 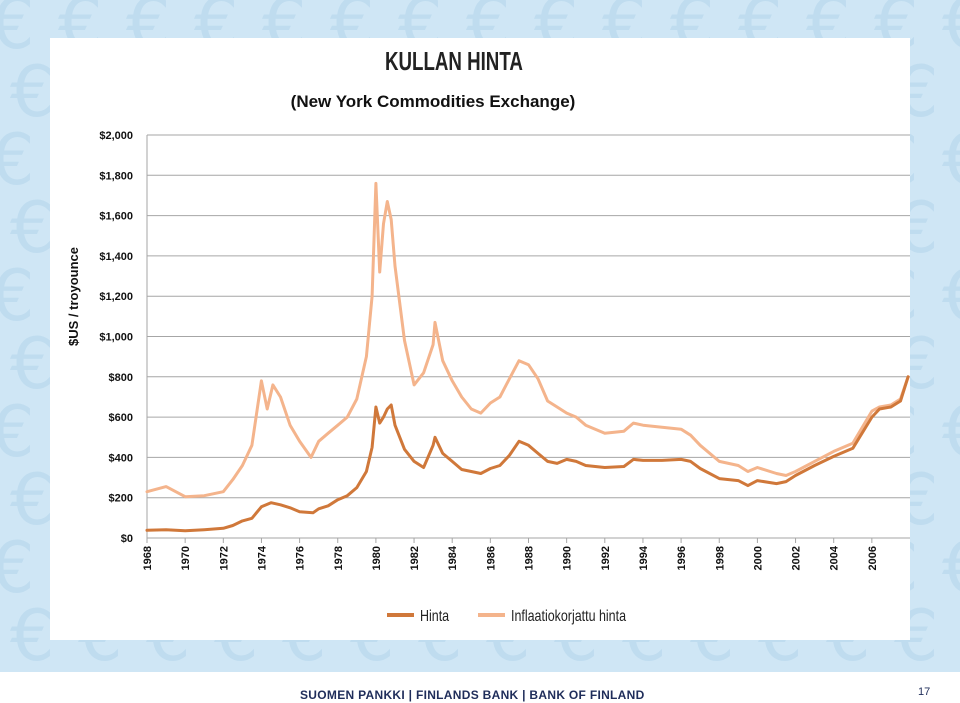 What do you see at coordinates (121, 378) in the screenshot?
I see `y-tick-label: $800` at bounding box center [121, 378].